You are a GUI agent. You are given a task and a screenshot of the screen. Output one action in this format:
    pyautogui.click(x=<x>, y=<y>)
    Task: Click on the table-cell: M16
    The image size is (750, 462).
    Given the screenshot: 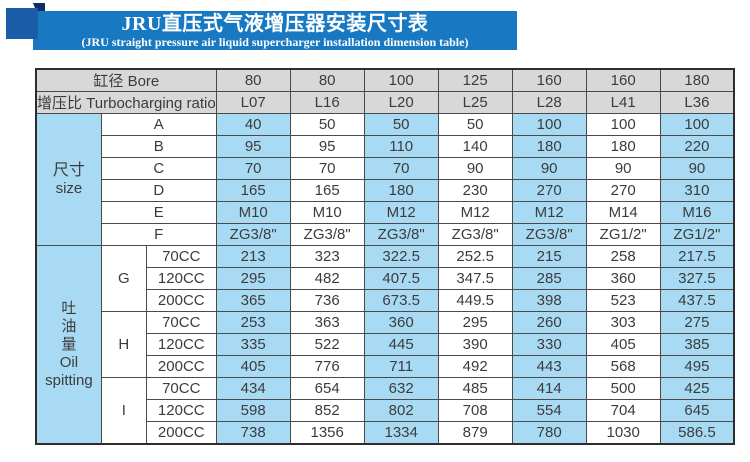 What is the action you would take?
    pyautogui.click(x=697, y=212)
    